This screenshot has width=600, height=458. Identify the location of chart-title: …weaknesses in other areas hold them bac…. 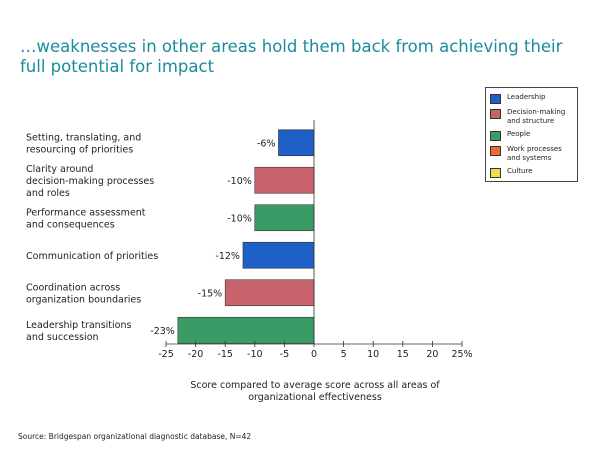
(291, 56).